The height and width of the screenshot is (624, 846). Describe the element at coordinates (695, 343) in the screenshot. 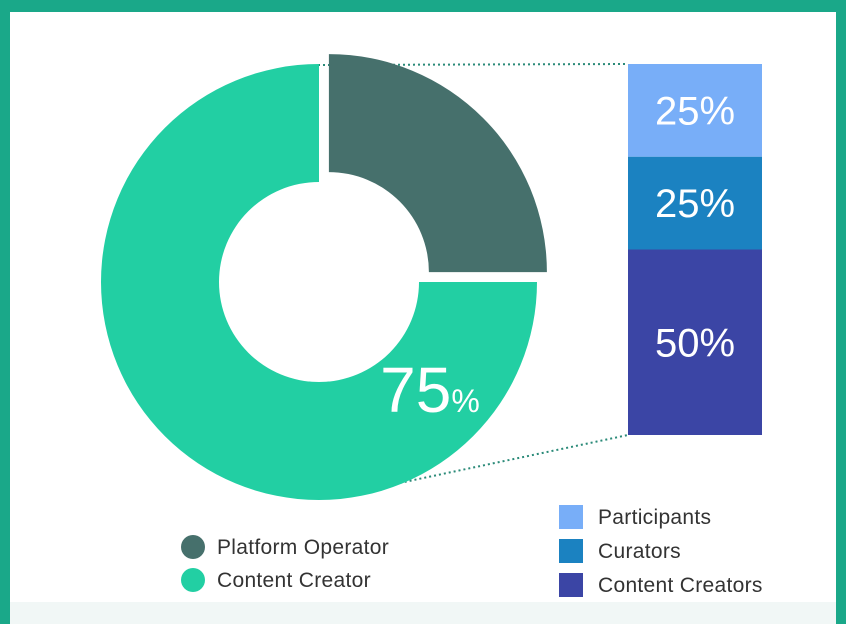

I see `bar-segment-label-content-creators: 50%` at that location.